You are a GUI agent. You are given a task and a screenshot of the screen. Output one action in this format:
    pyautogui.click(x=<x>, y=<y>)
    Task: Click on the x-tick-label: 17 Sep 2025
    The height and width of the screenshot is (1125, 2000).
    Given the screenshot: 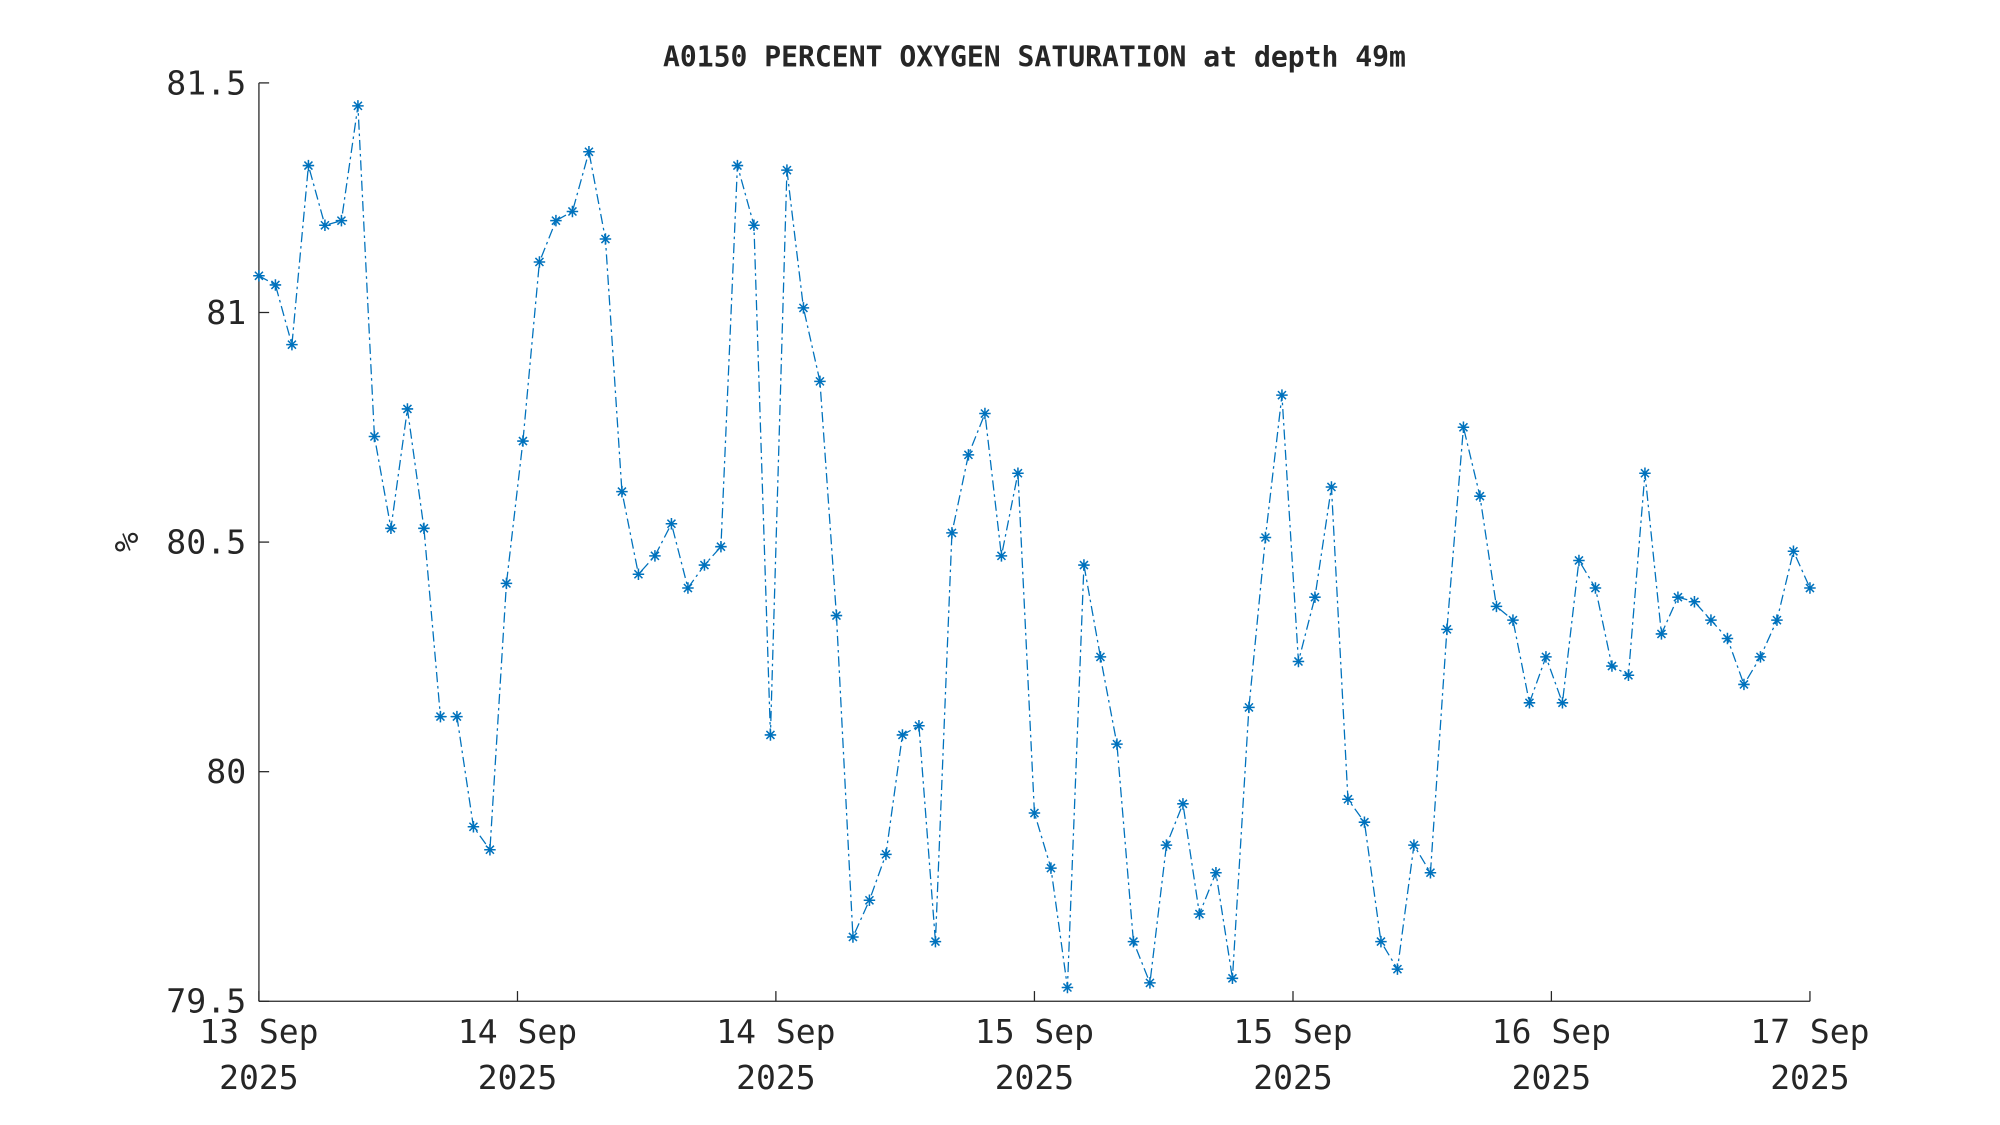 What is the action you would take?
    pyautogui.click(x=1810, y=1054)
    